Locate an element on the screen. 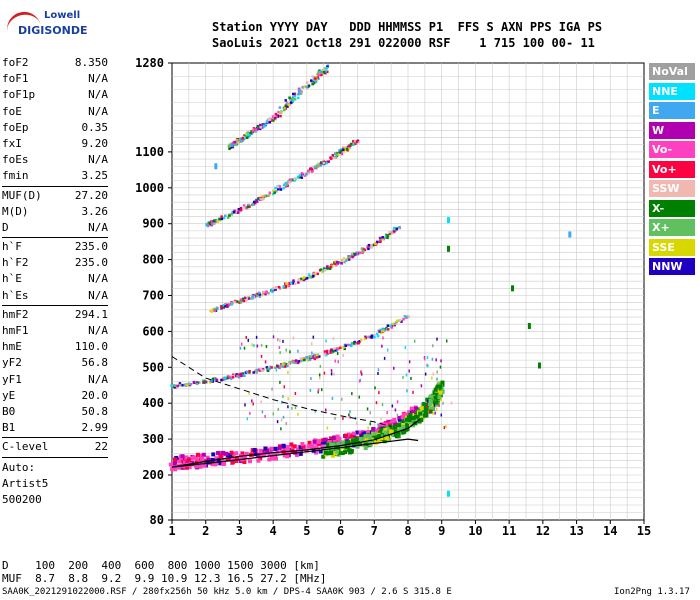  x-tick-label: 14 is located at coordinates (610, 531).